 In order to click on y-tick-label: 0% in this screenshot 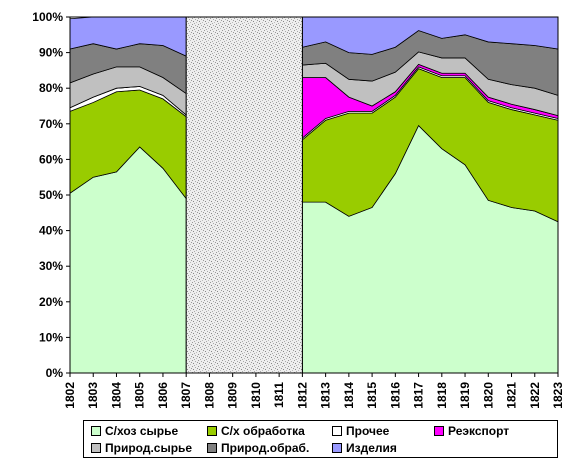, I will do `click(55, 373)`.